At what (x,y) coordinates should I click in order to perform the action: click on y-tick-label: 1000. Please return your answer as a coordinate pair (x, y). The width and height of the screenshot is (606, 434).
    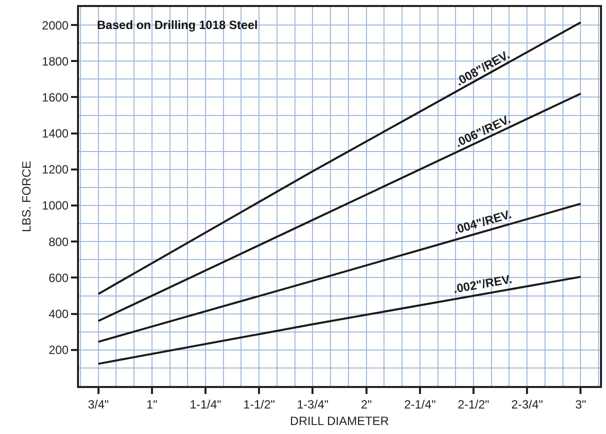
    Looking at the image, I should click on (55, 205).